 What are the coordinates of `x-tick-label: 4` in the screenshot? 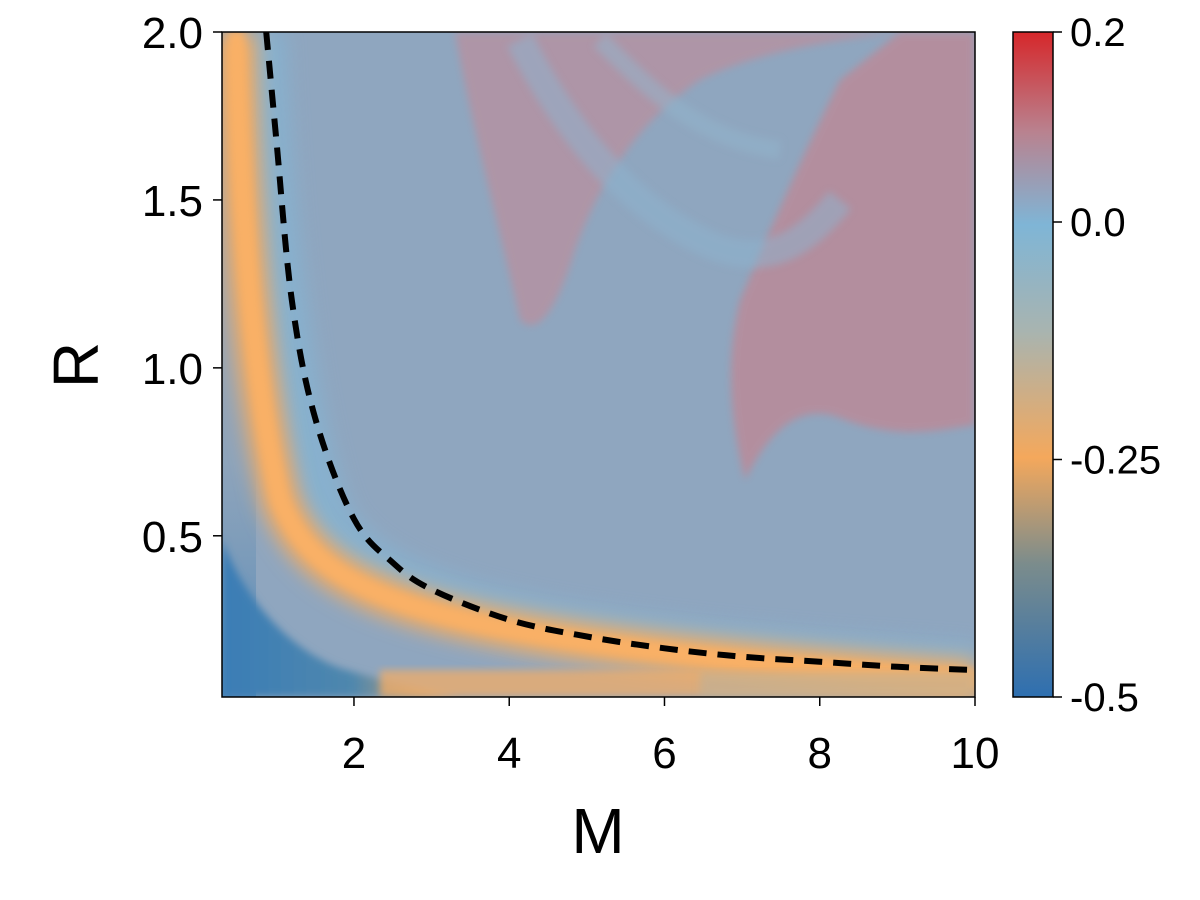 It's located at (509, 753).